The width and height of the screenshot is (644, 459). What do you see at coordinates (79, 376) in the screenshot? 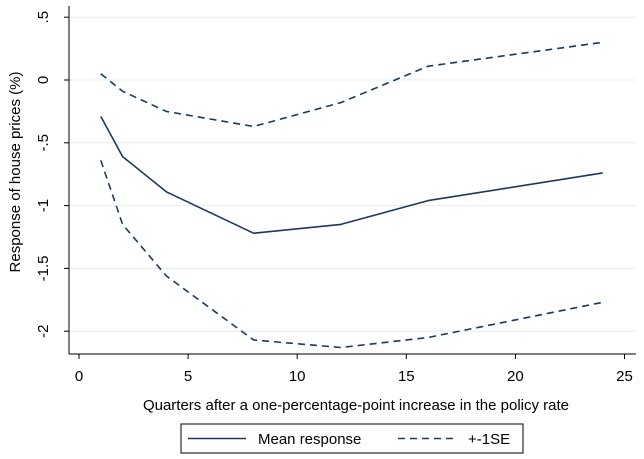
I see `x-tick-label: 0` at bounding box center [79, 376].